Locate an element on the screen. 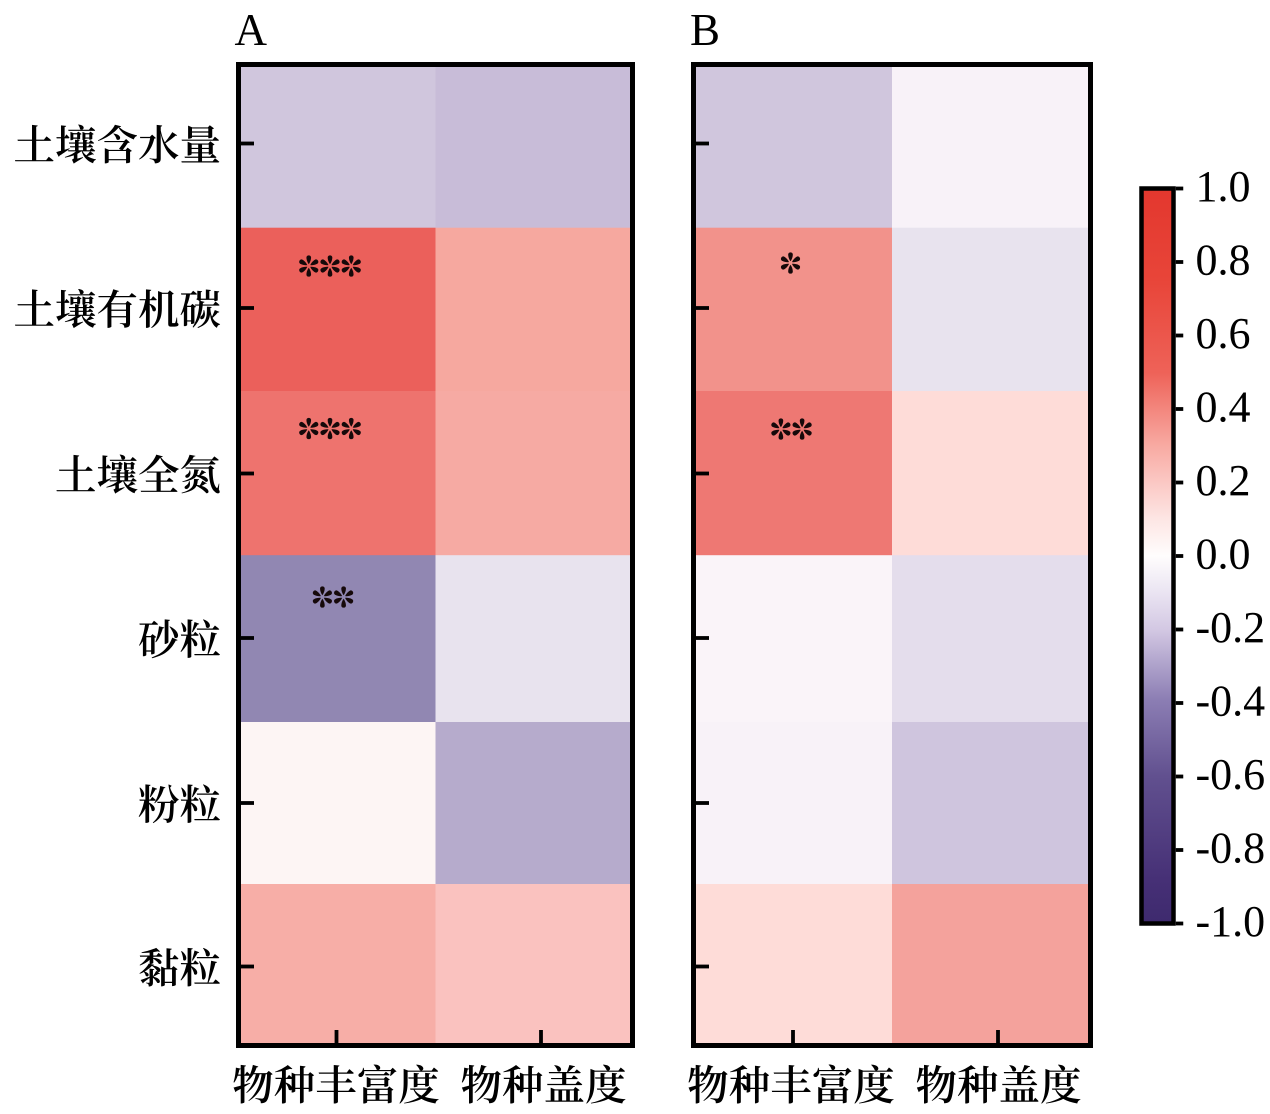 Image resolution: width=1270 pixels, height=1114 pixels. svg-text: -0.4 is located at coordinates (1231, 701).